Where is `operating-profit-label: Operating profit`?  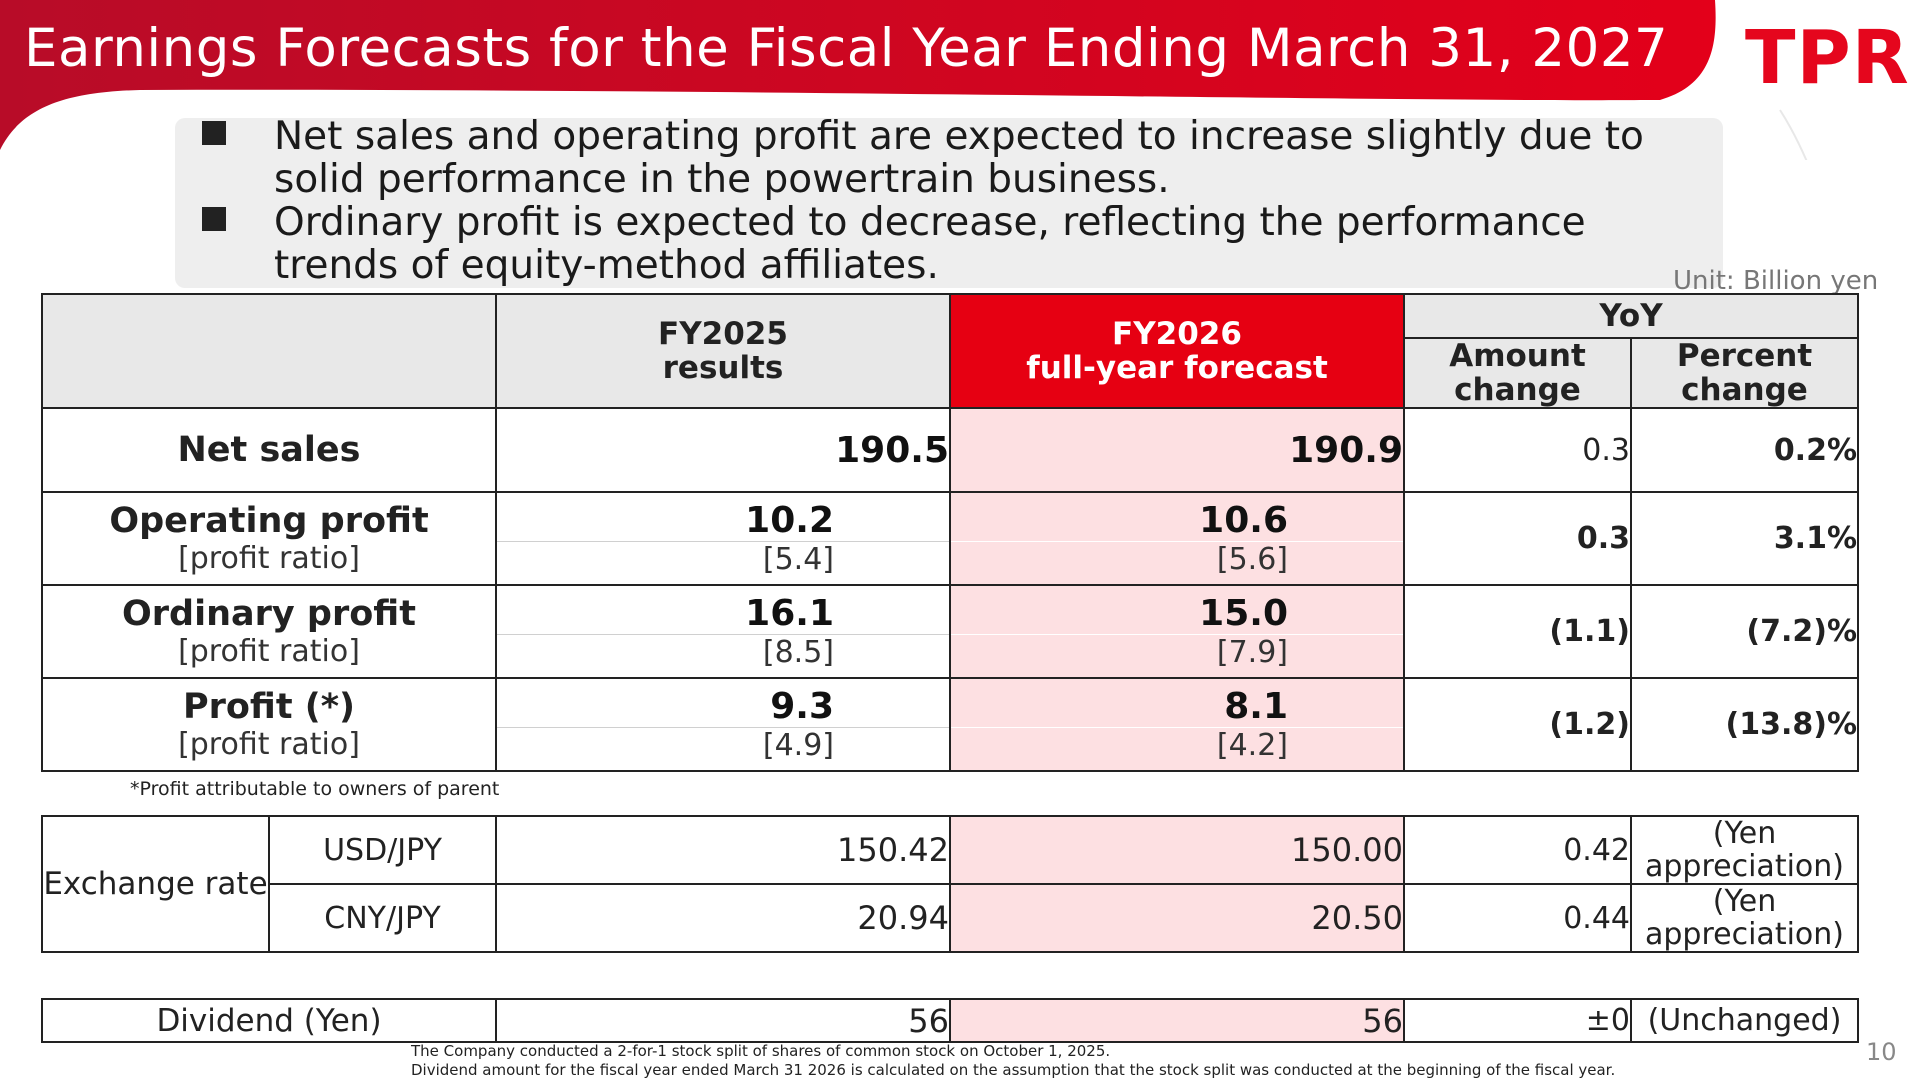 operating-profit-label: Operating profit is located at coordinates (269, 521).